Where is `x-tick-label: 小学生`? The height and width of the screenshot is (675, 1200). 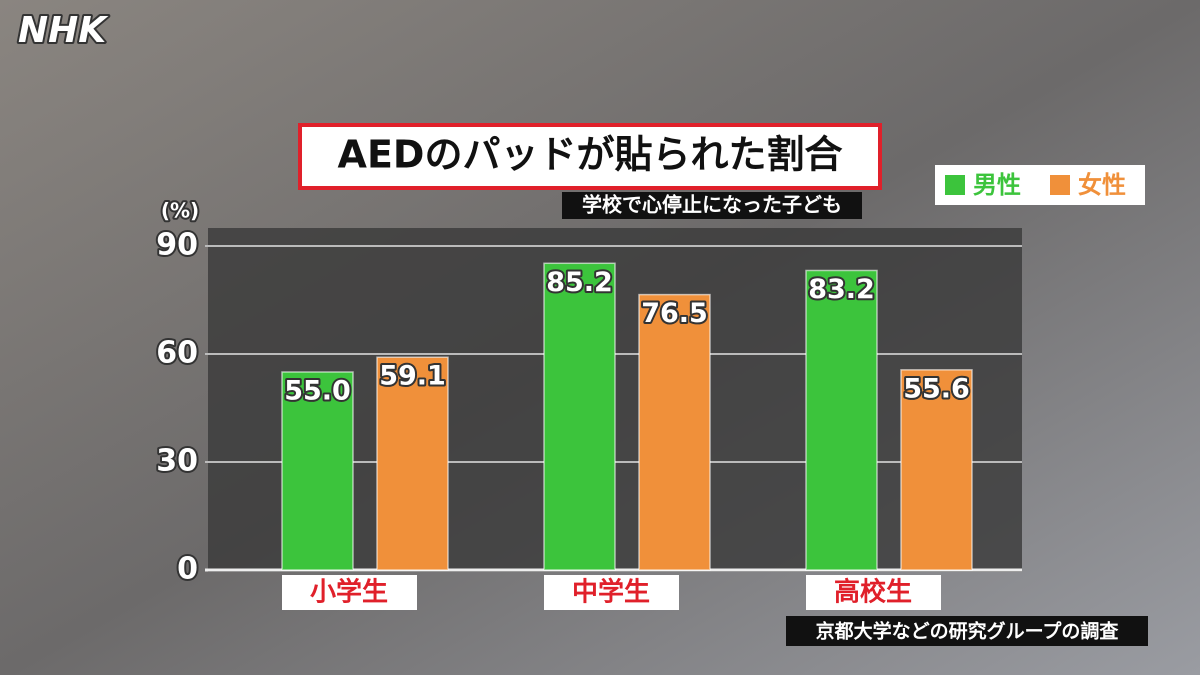 x-tick-label: 小学生 is located at coordinates (349, 592).